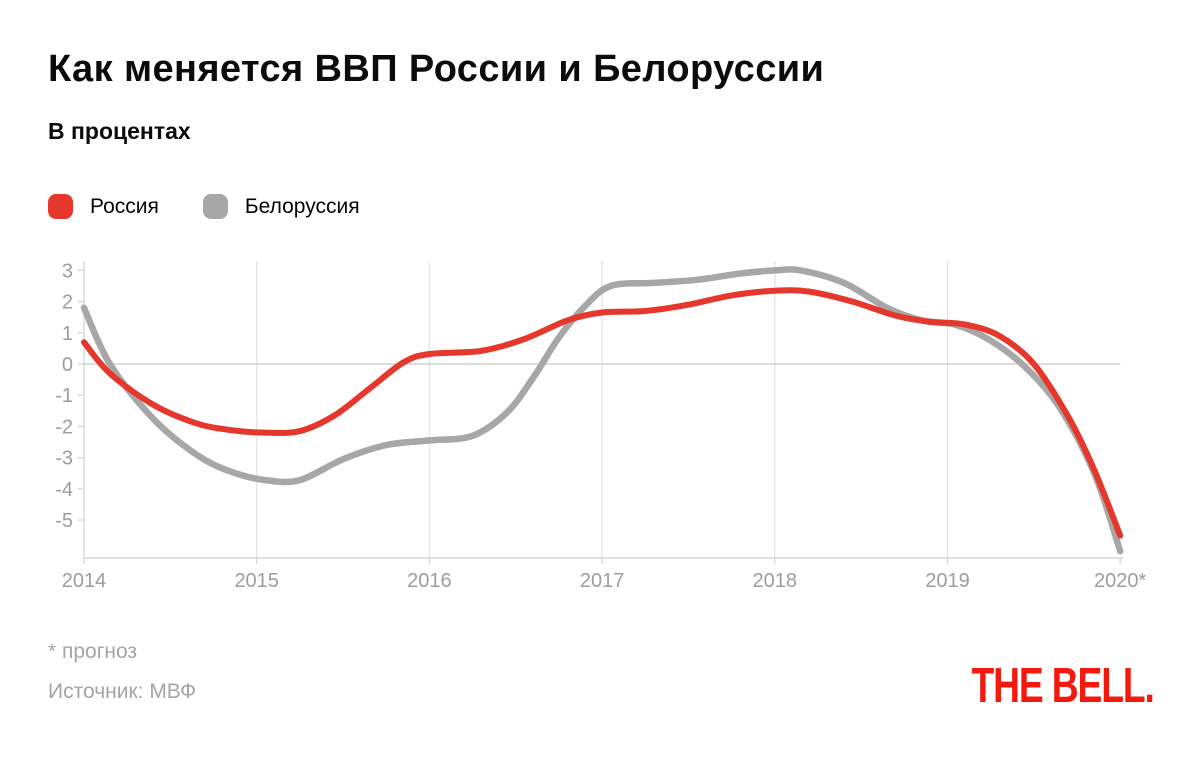 This screenshot has width=1200, height=760. What do you see at coordinates (67, 365) in the screenshot?
I see `y-tick-label-0: 0` at bounding box center [67, 365].